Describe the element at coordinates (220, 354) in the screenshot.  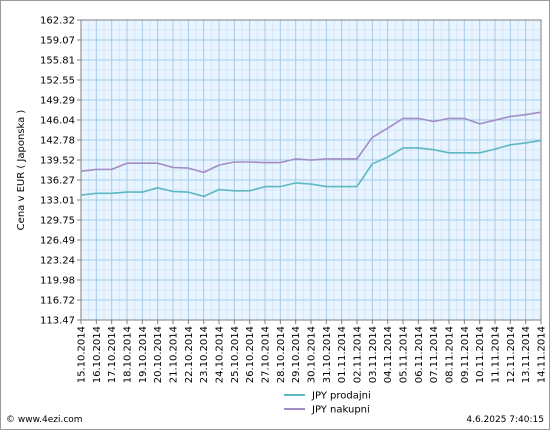
I see `x-tick-label: 24.10.2014` at that location.